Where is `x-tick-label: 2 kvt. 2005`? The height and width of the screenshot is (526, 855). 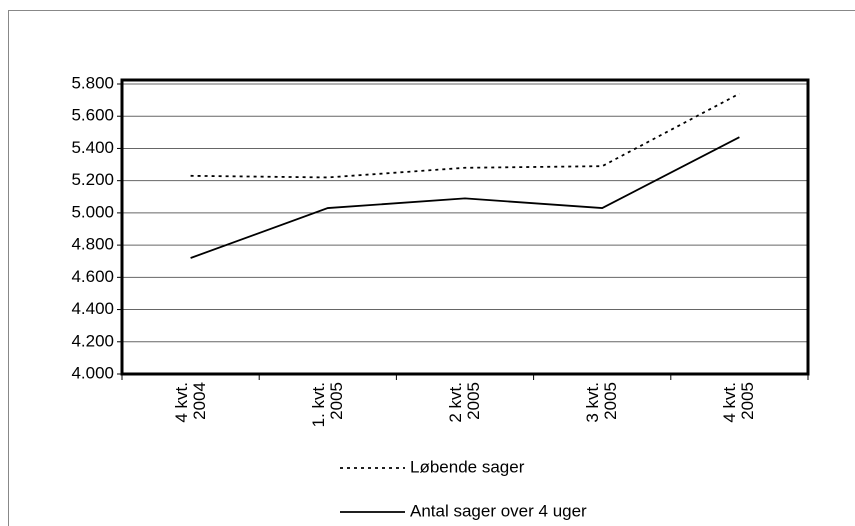 x-tick-label: 2 kvt. 2005 is located at coordinates (464, 402).